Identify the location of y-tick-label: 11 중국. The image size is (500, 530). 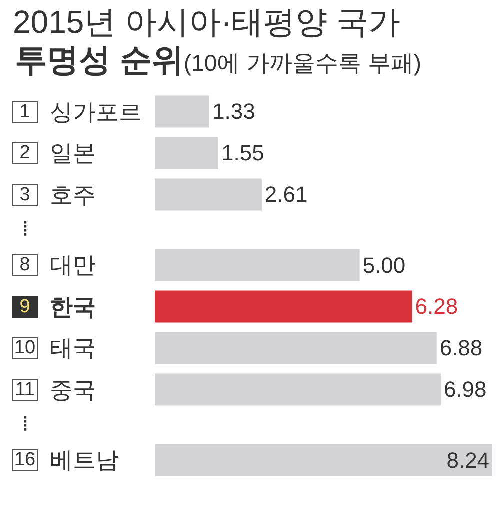
(55, 390).